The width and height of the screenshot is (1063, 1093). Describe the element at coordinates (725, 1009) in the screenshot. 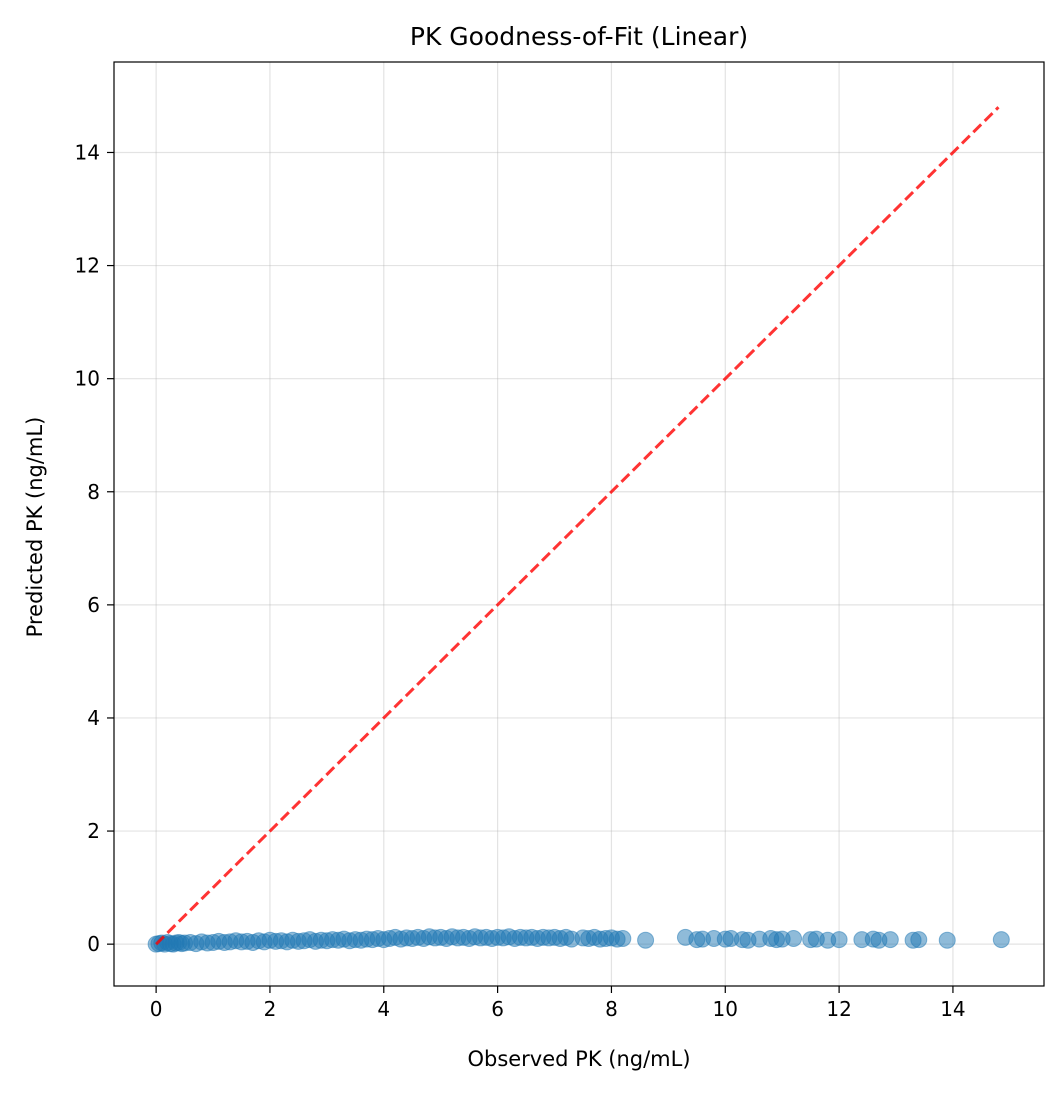

I see `x-tick-label: 10` at that location.